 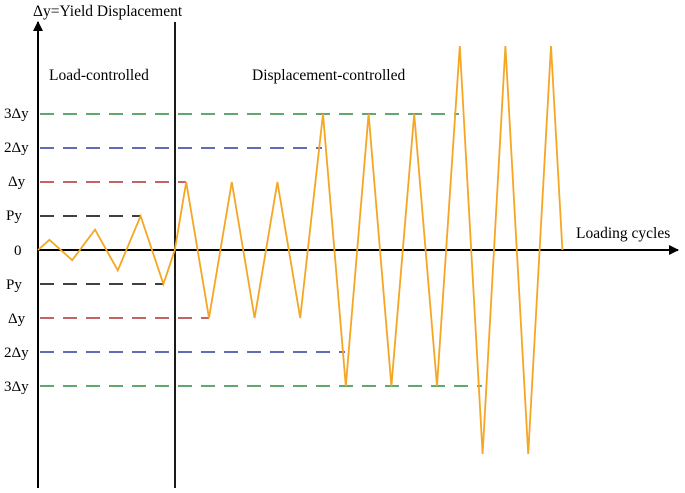 What do you see at coordinates (328, 75) in the screenshot?
I see `region-label-displacement-controlled: Displacement-controlled` at bounding box center [328, 75].